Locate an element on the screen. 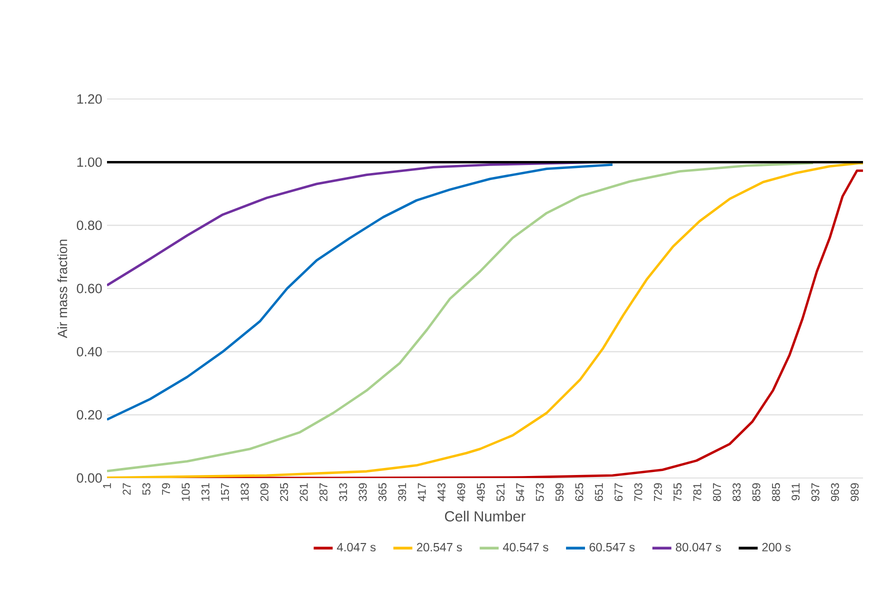  x-tick-label: 105 is located at coordinates (186, 492).